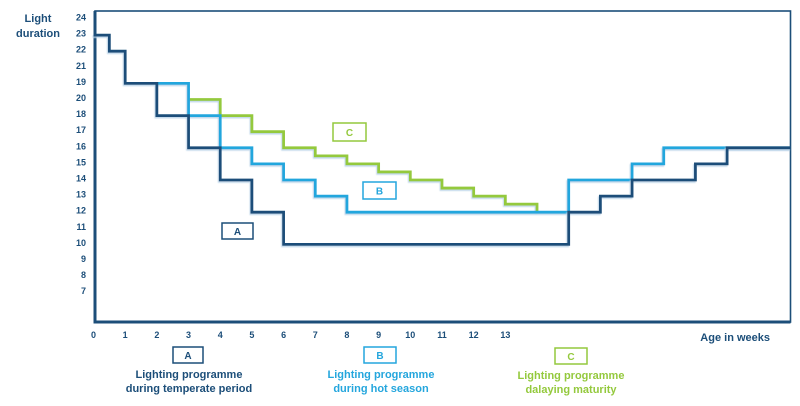 This screenshot has width=800, height=406. I want to click on series-line-C, so click(363, 155).